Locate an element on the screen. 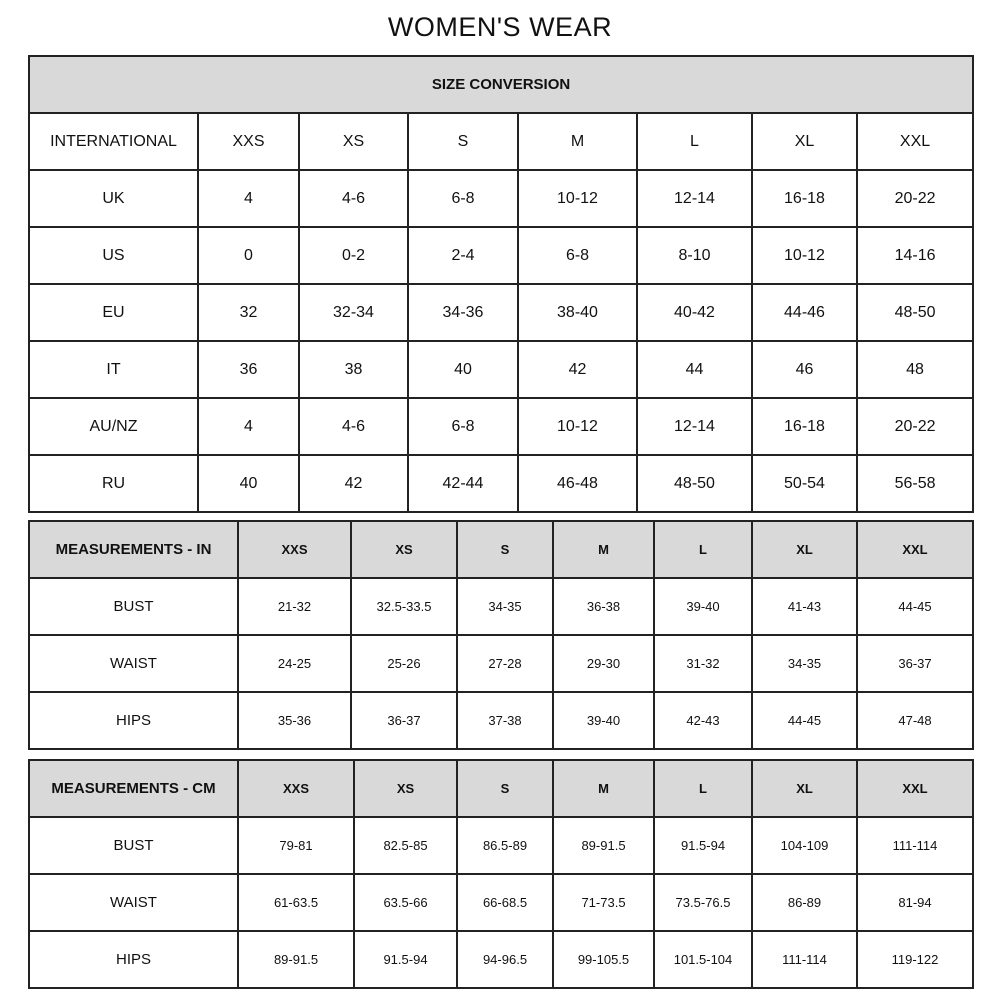 The height and width of the screenshot is (1000, 1000). row-label: US is located at coordinates (113, 255).